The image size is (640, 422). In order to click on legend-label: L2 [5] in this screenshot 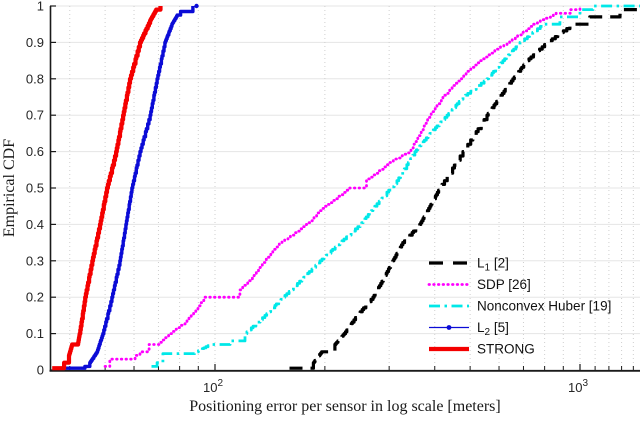, I will do `click(493, 329)`.